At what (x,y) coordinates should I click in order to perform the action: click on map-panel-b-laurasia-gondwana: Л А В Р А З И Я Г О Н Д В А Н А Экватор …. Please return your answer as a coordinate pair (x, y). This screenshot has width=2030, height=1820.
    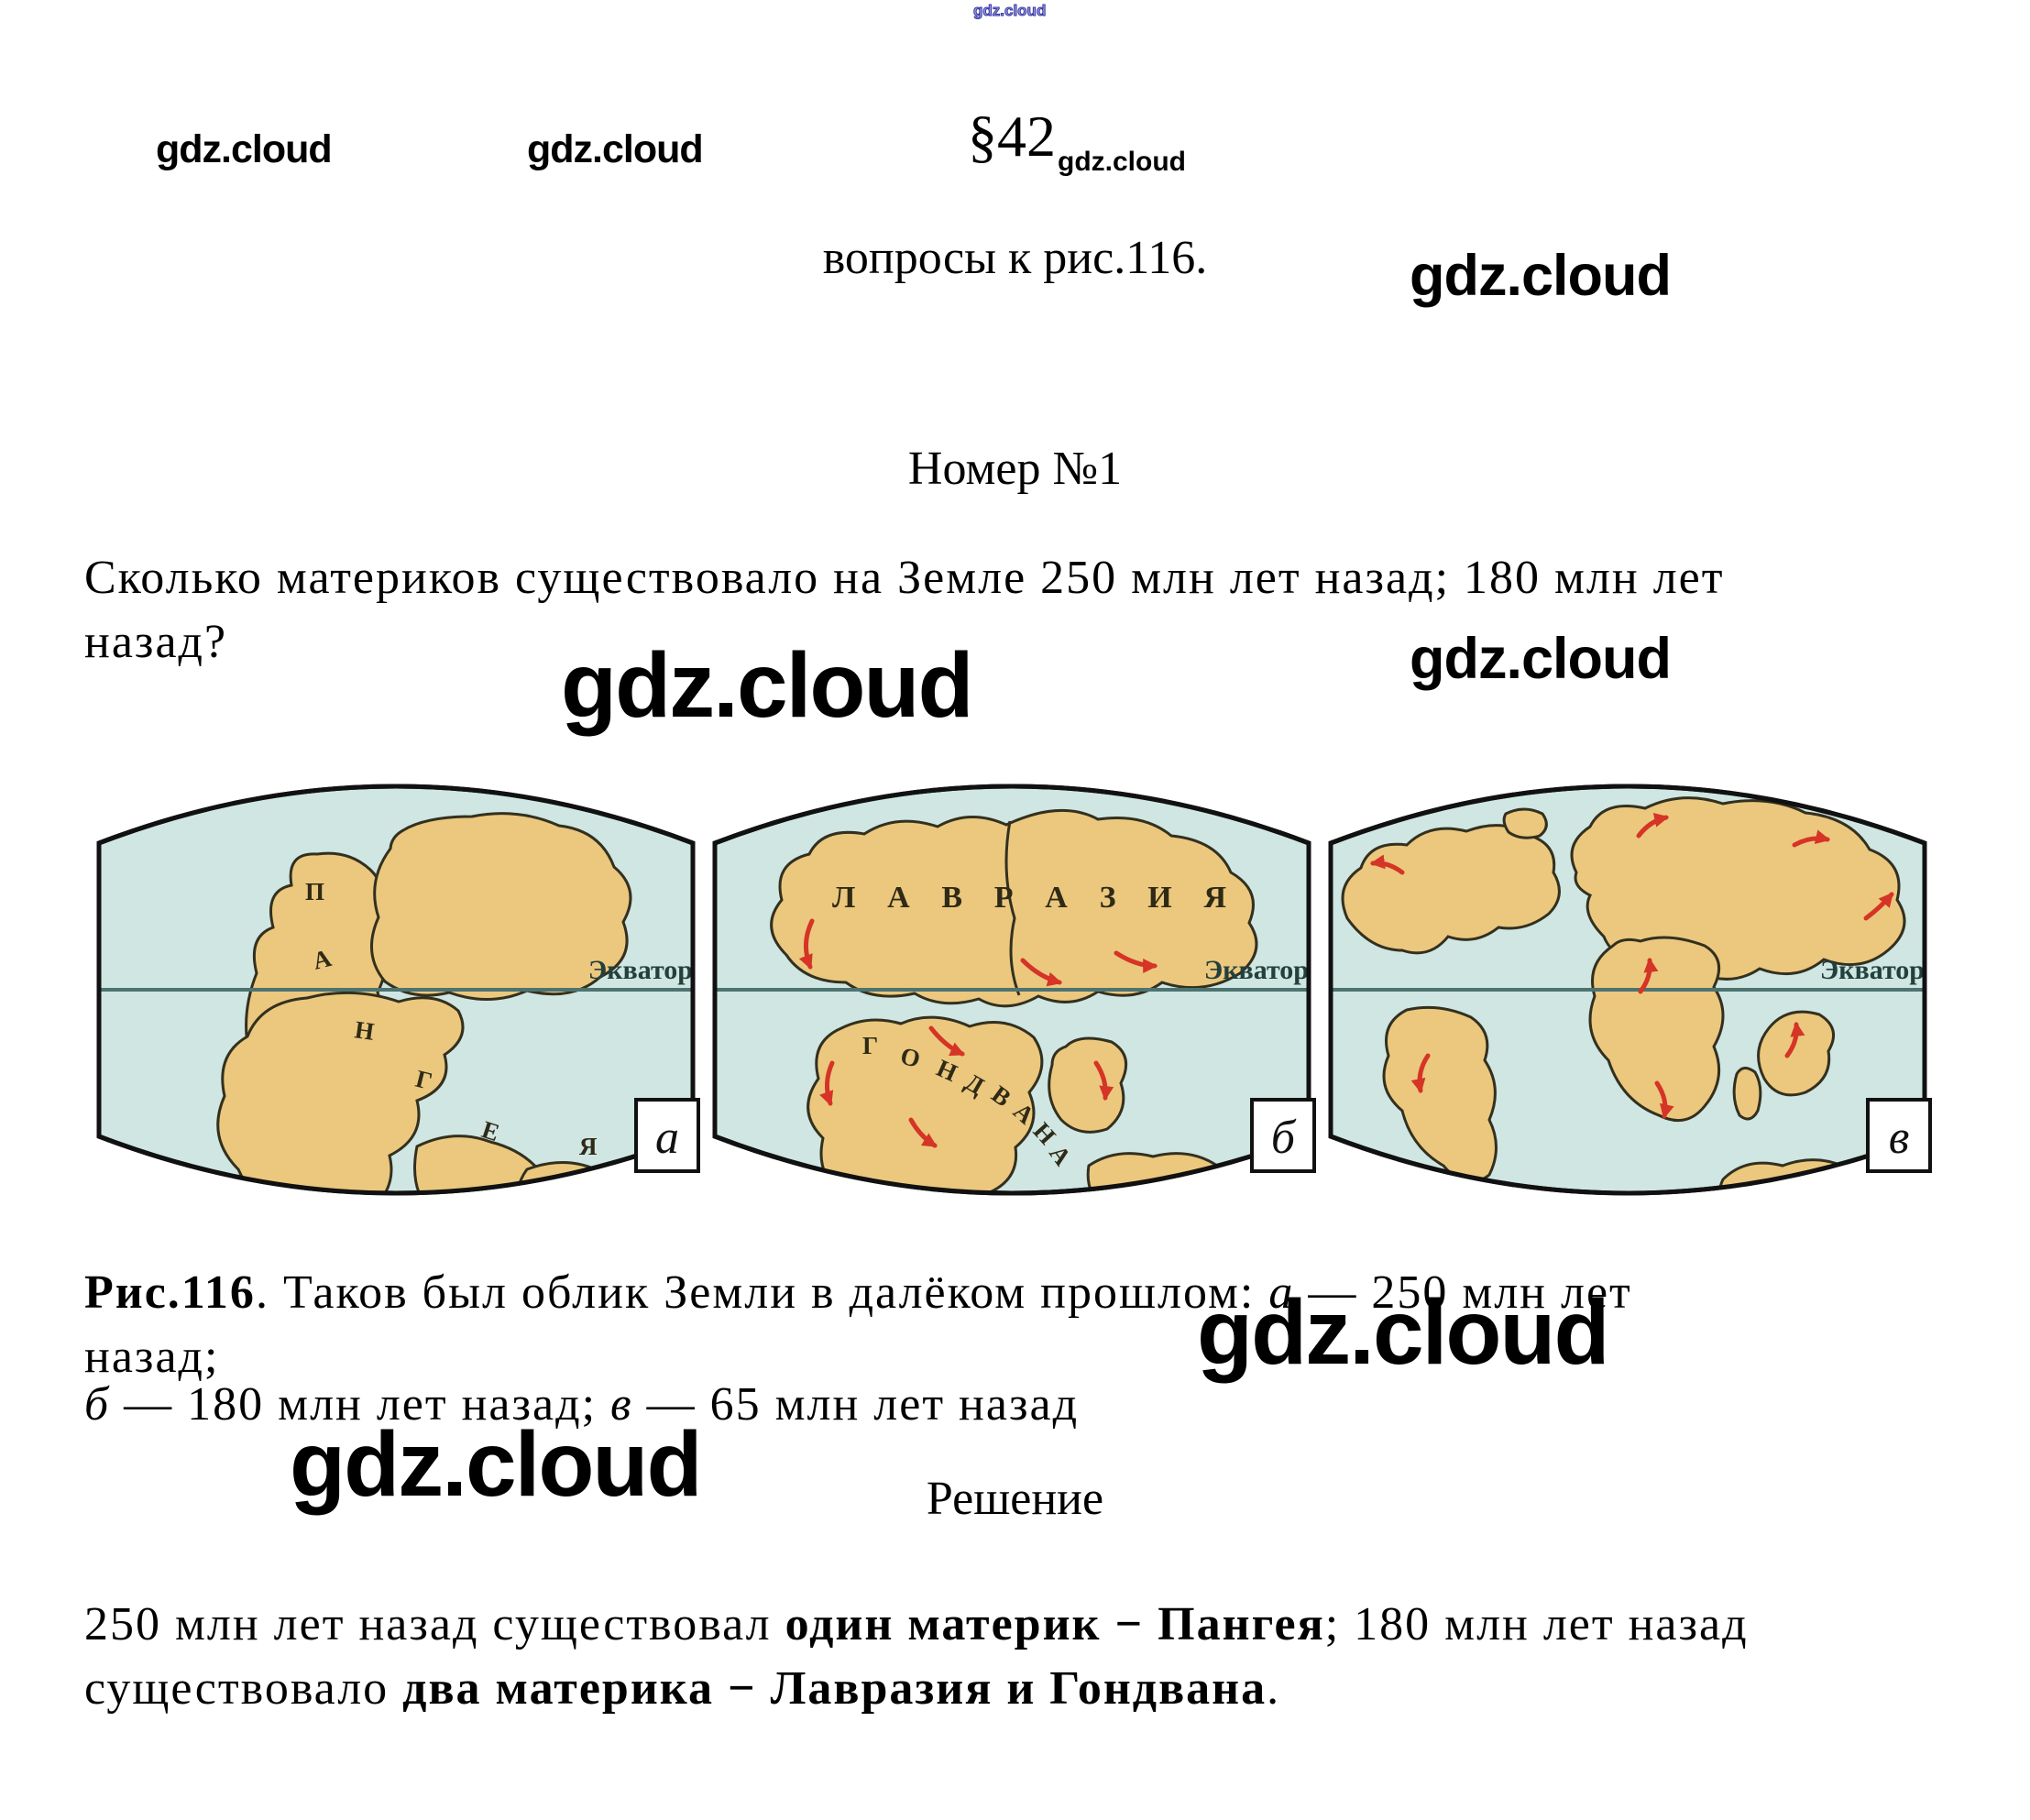
    Looking at the image, I should click on (1014, 1000).